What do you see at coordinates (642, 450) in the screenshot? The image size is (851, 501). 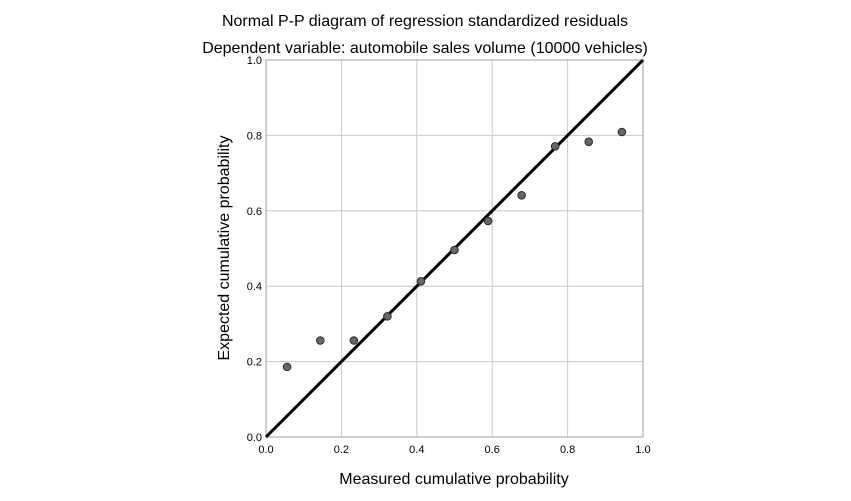 I see `x-tick-label: 1.0` at bounding box center [642, 450].